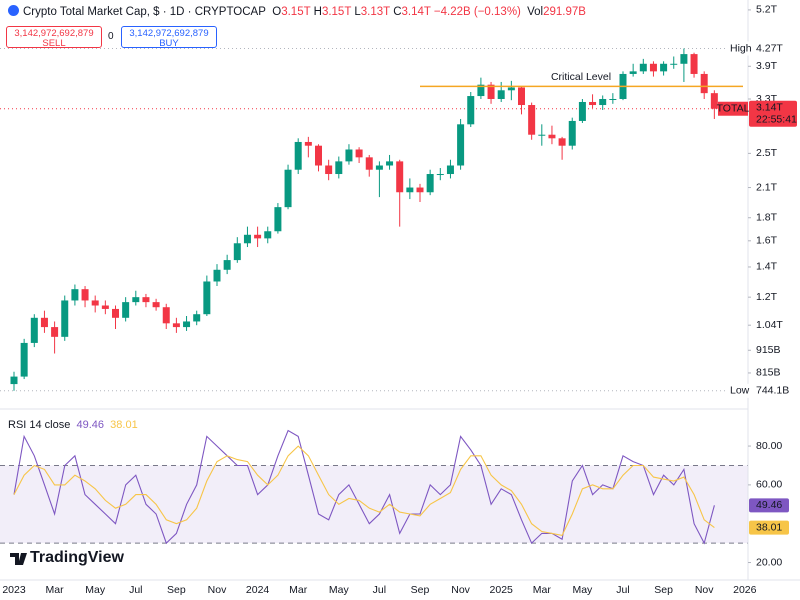 Image resolution: width=800 pixels, height=600 pixels. What do you see at coordinates (767, 153) in the screenshot?
I see `y-tick-label: 2.5T` at bounding box center [767, 153].